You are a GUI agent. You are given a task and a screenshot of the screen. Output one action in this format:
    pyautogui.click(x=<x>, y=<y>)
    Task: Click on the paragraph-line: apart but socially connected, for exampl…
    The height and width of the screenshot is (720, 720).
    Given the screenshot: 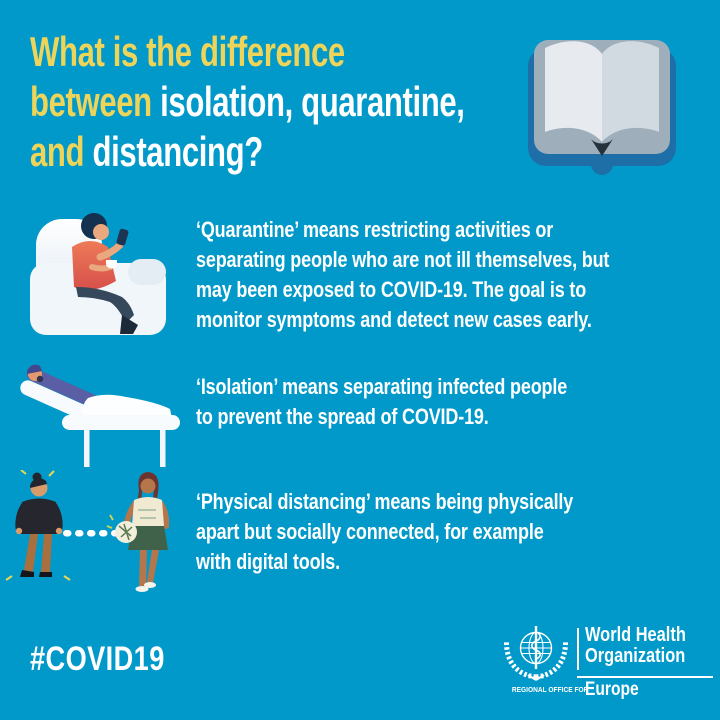 What is the action you would take?
    pyautogui.click(x=370, y=531)
    